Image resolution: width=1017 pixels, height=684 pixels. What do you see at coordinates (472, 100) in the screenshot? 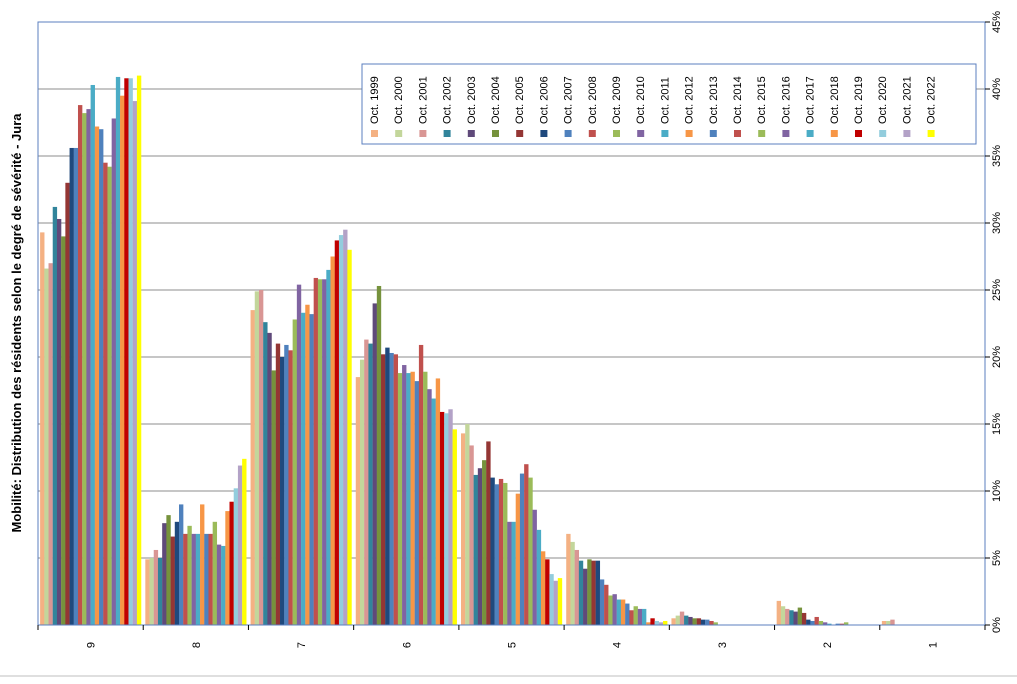
I see `legend-label: Oct. 2003` at bounding box center [472, 100].